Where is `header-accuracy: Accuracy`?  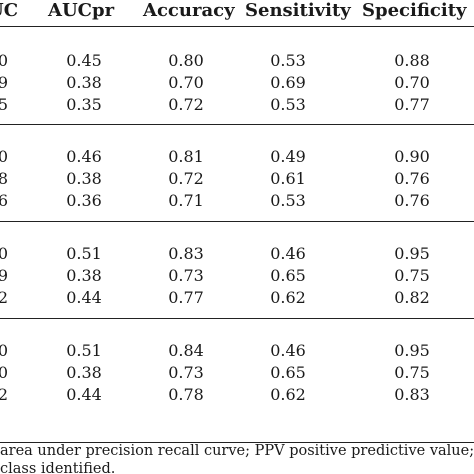 header-accuracy: Accuracy is located at coordinates (189, 10).